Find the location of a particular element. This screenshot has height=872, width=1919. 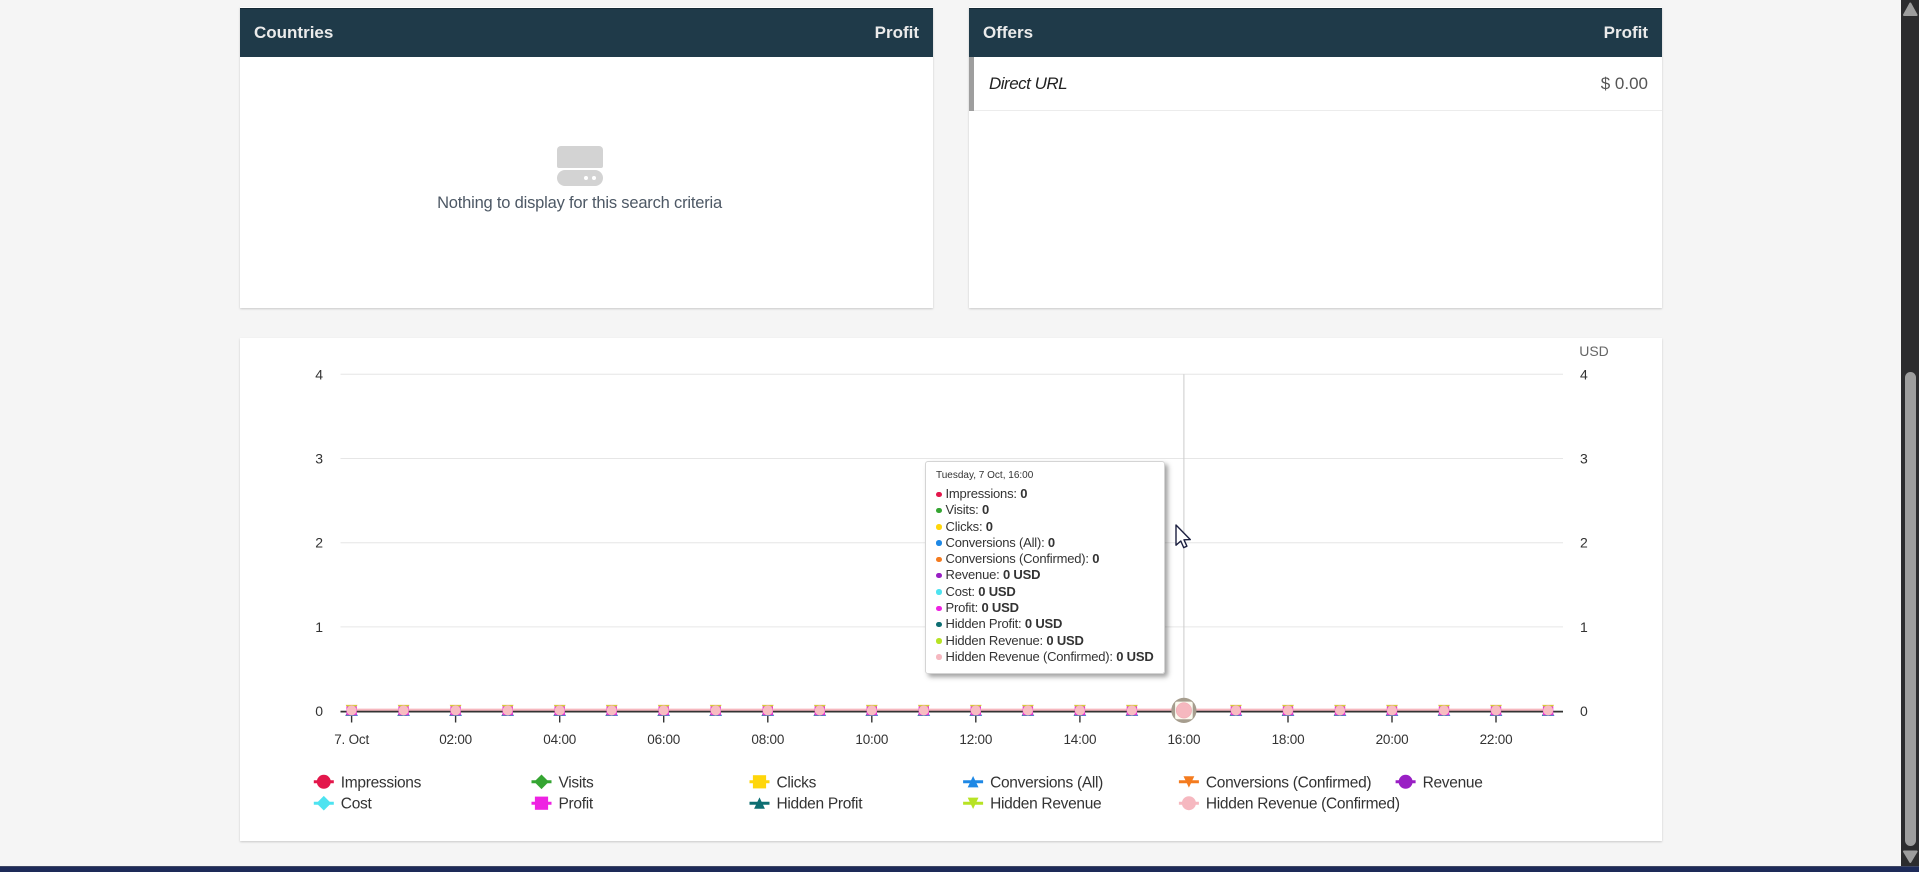

svg-text: Conversions (All) is located at coordinates (1046, 782).